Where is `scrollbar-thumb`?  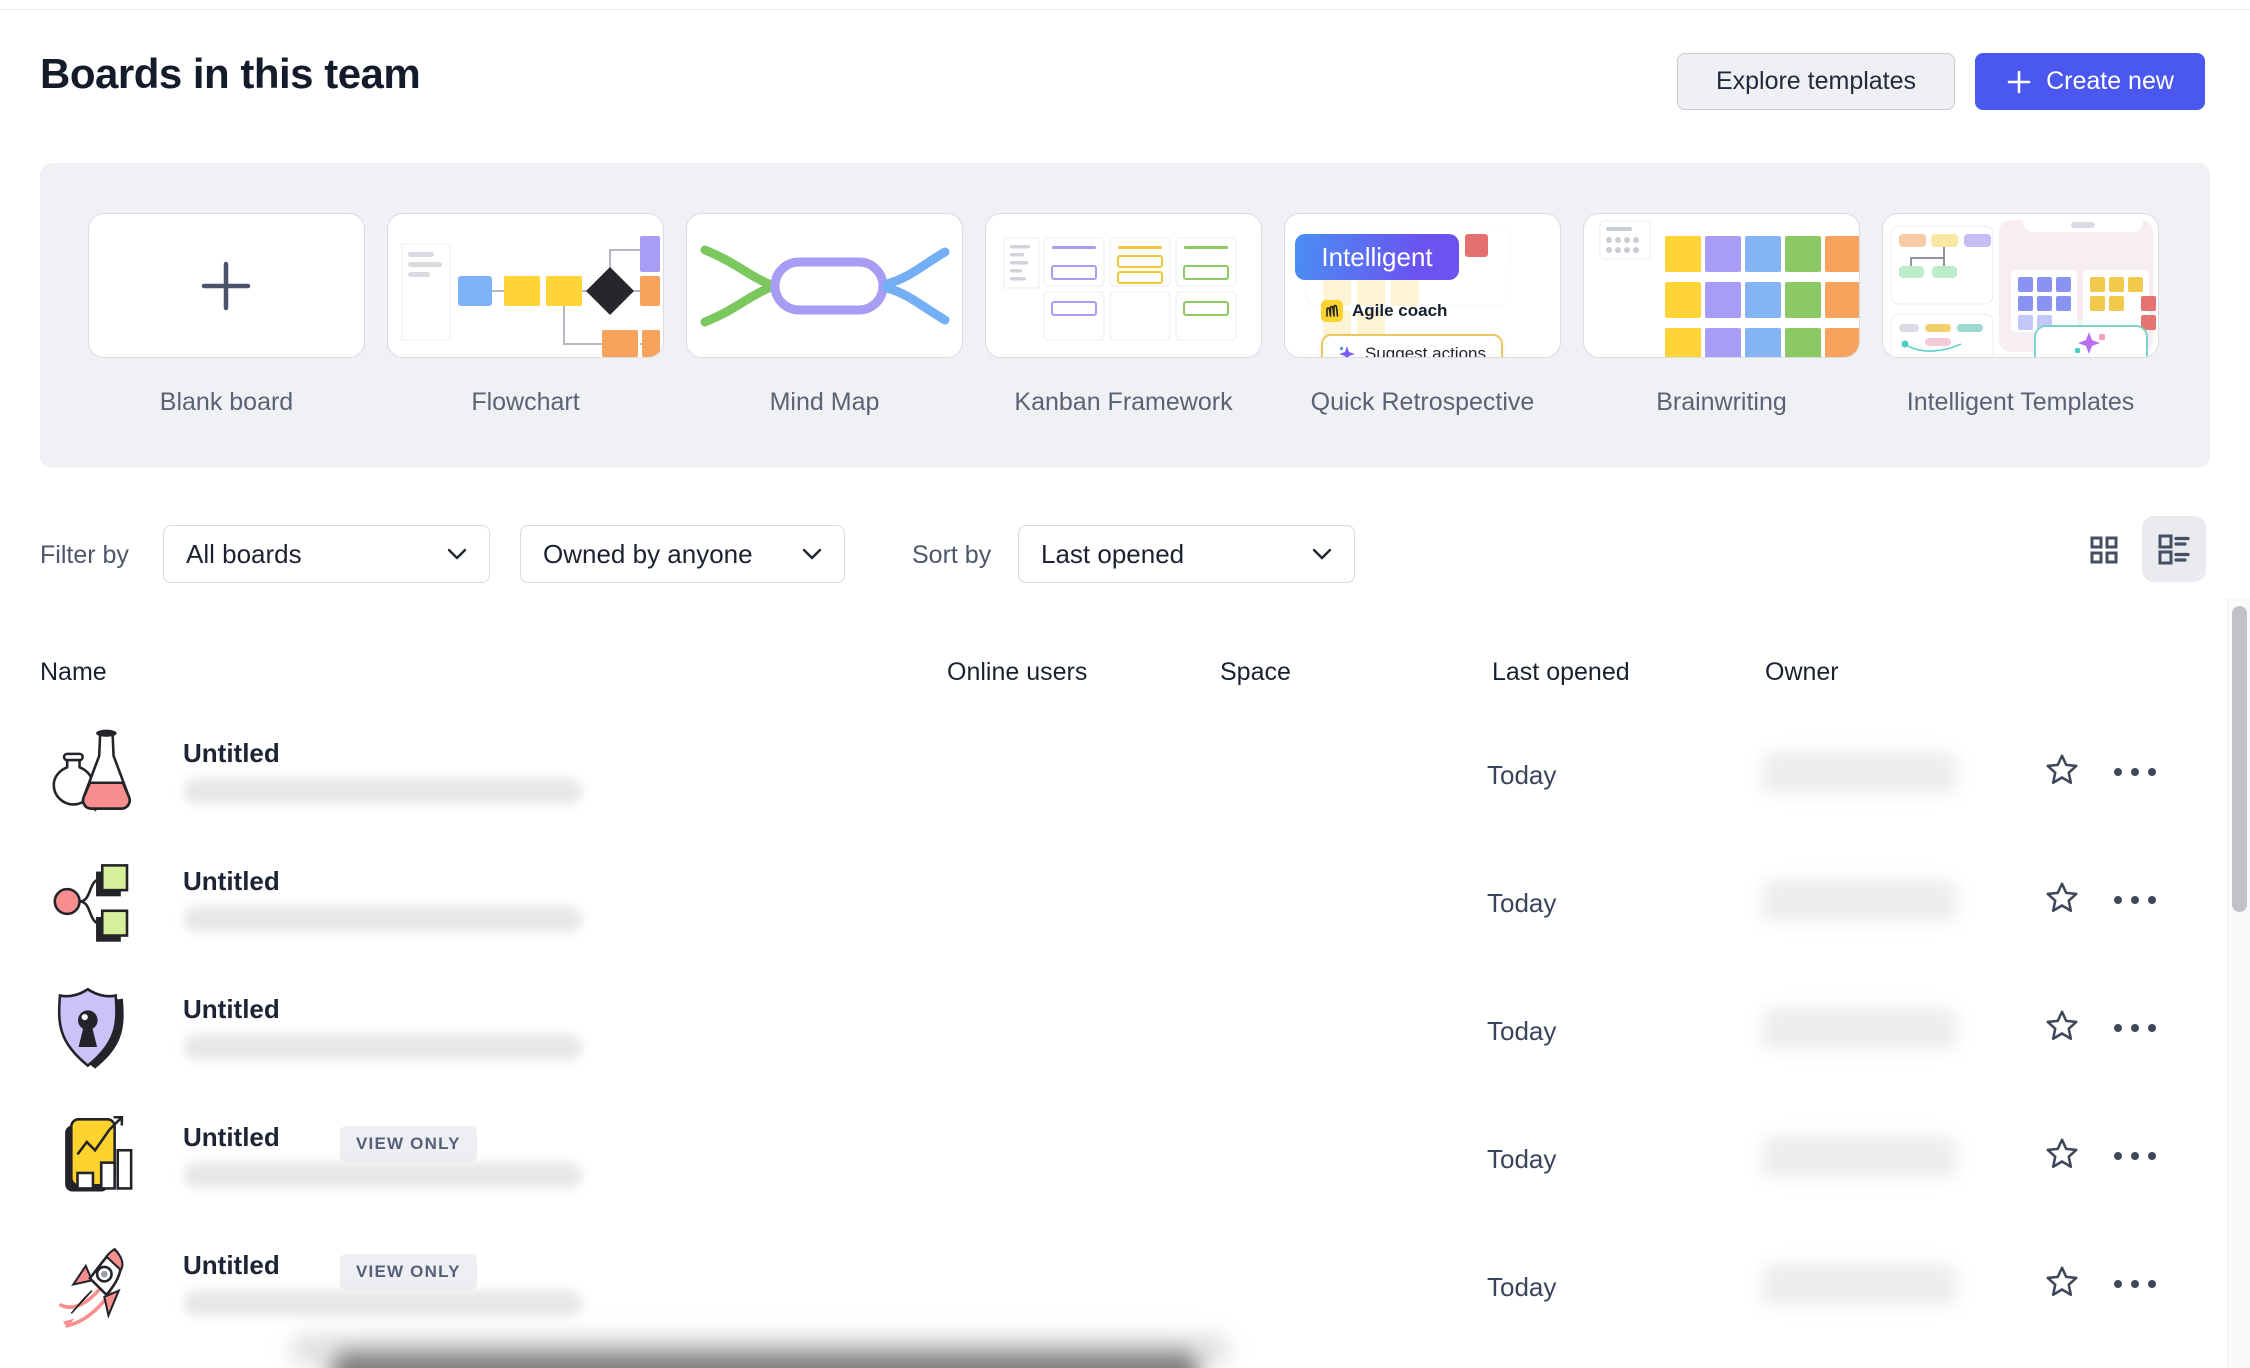
scrollbar-thumb is located at coordinates (2239, 759).